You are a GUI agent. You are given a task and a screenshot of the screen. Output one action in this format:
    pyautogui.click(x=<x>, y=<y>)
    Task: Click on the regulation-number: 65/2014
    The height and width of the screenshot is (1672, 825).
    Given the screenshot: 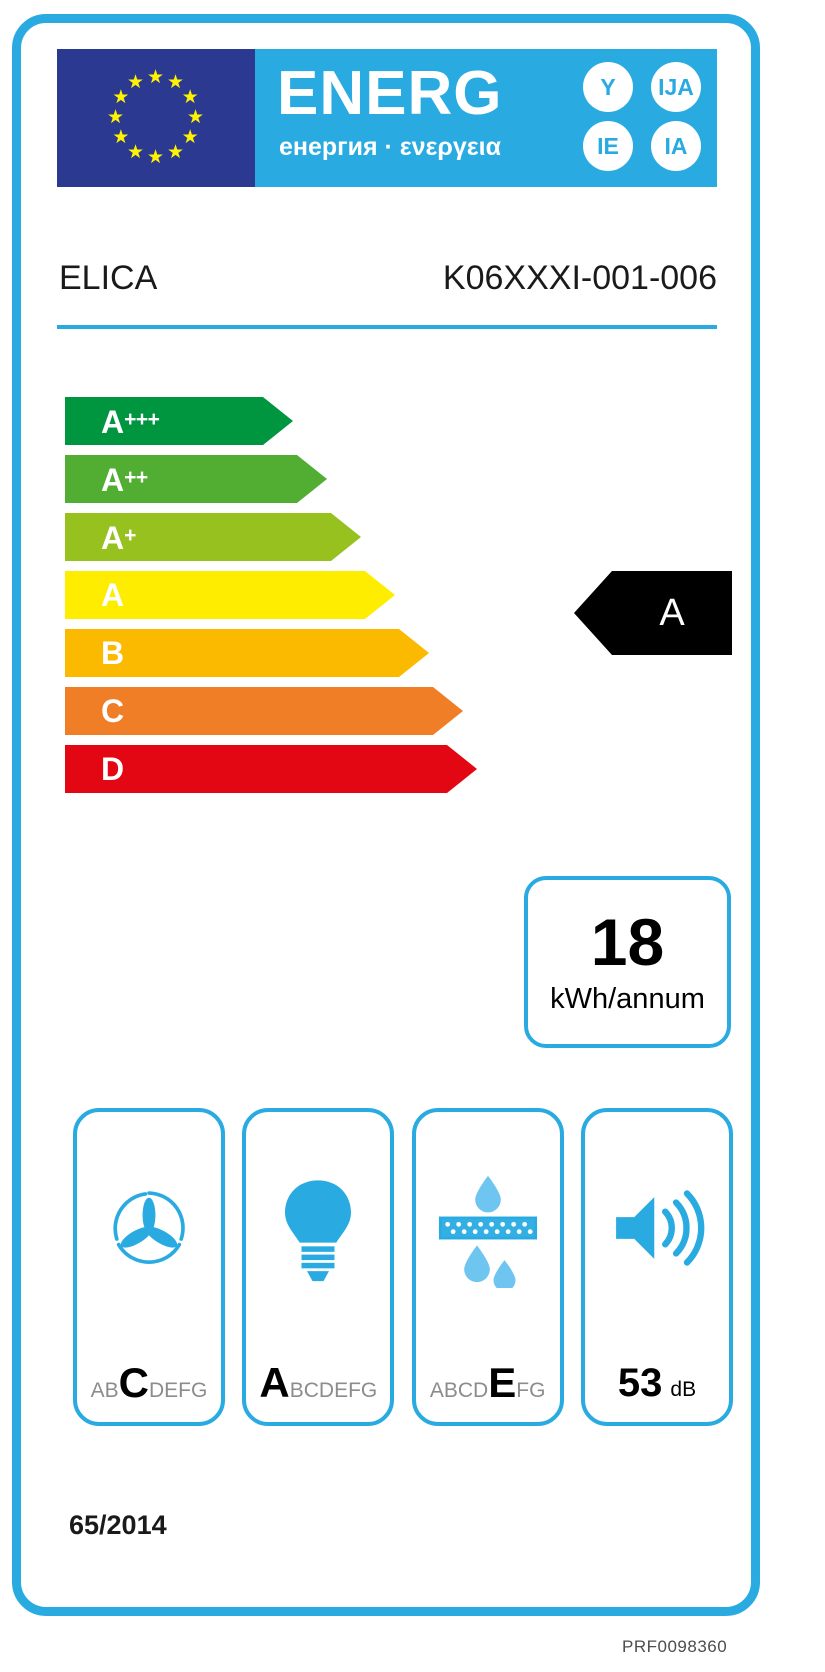 What is the action you would take?
    pyautogui.click(x=118, y=1525)
    